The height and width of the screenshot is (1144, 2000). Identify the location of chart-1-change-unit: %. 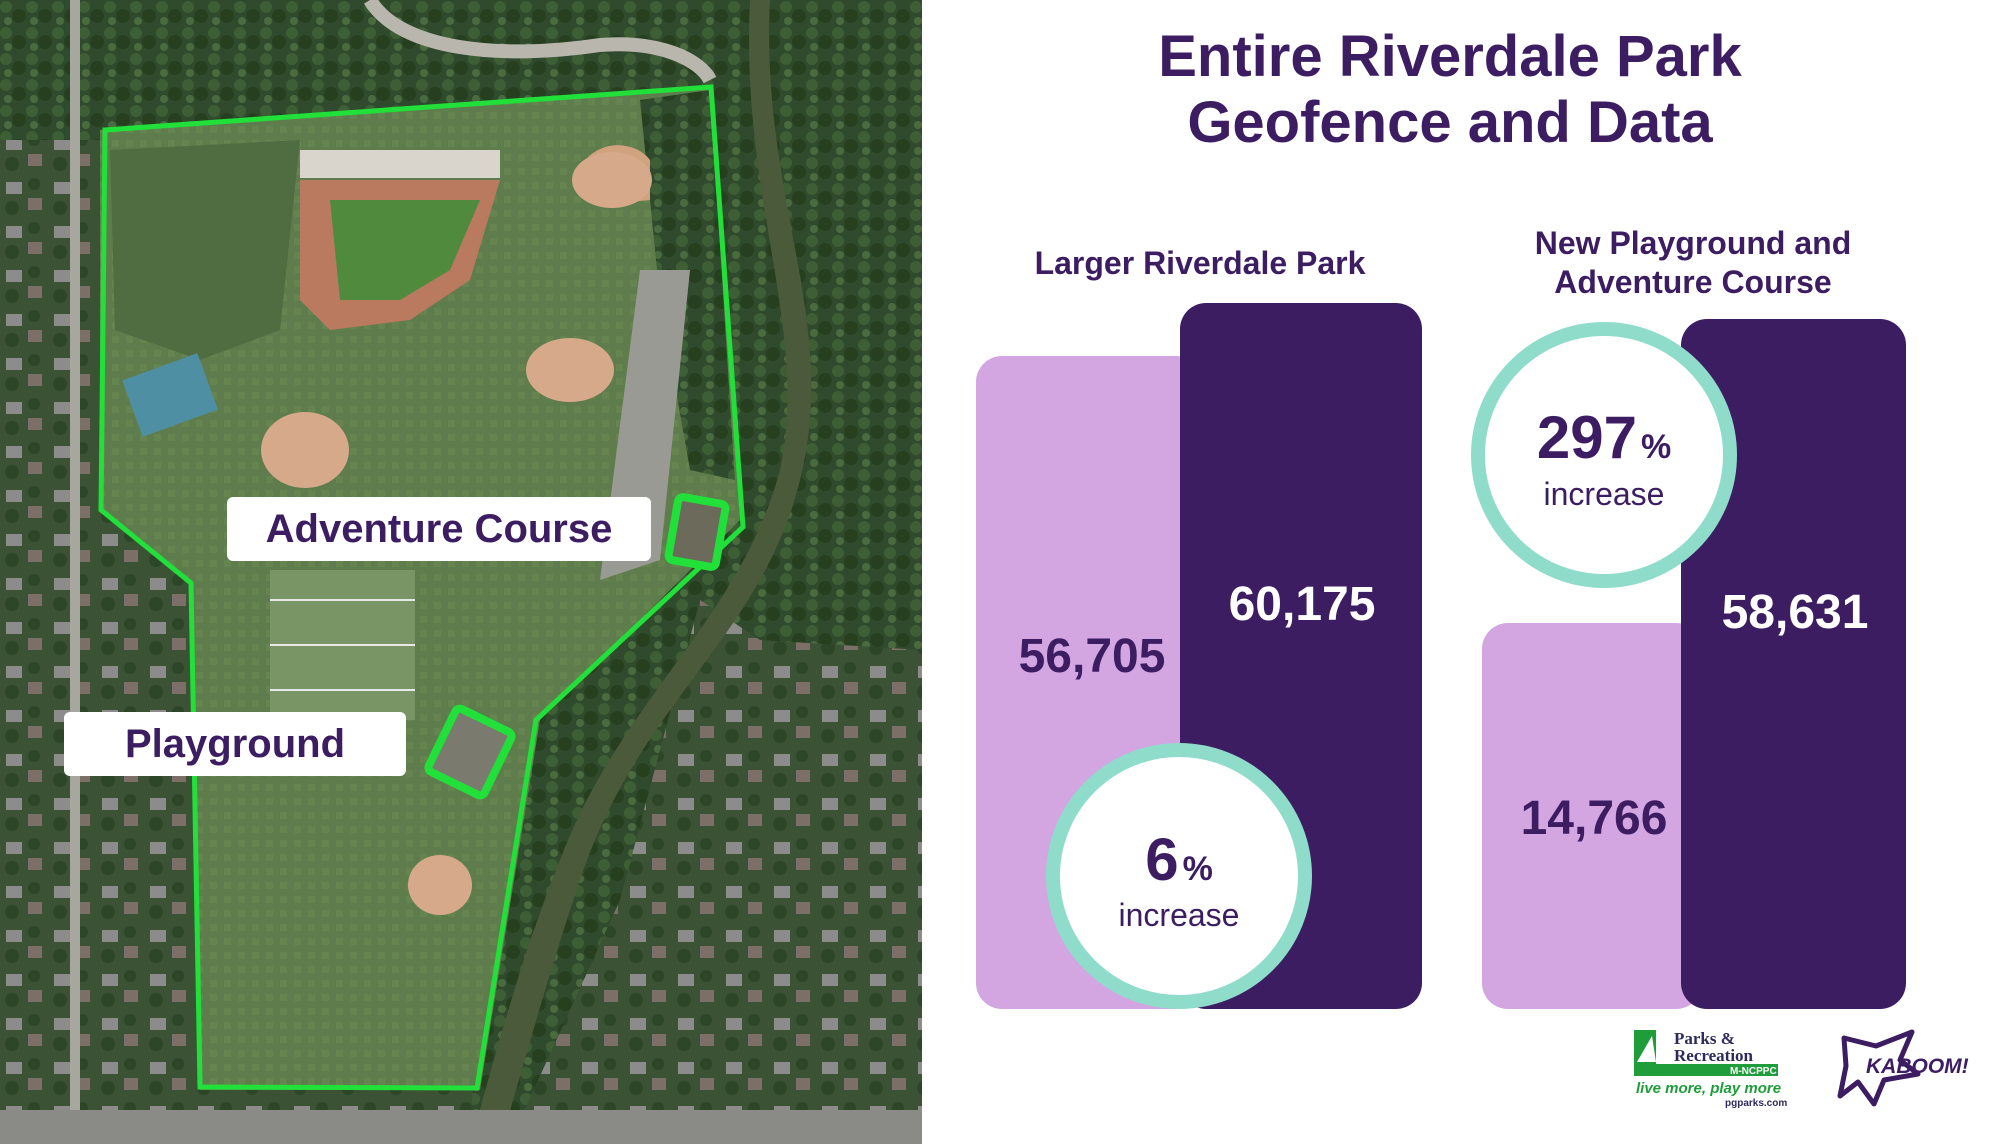
(1198, 869).